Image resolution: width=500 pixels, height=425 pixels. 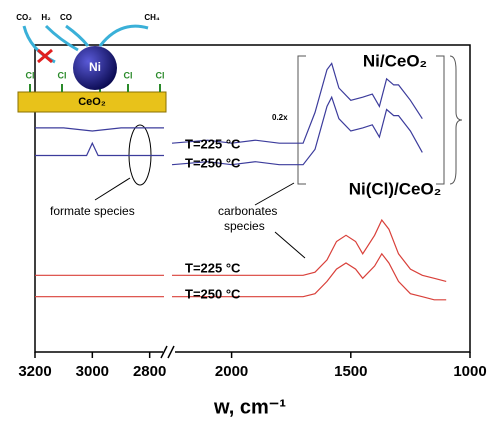 I want to click on gas-label: CO₂, so click(x=24, y=17).